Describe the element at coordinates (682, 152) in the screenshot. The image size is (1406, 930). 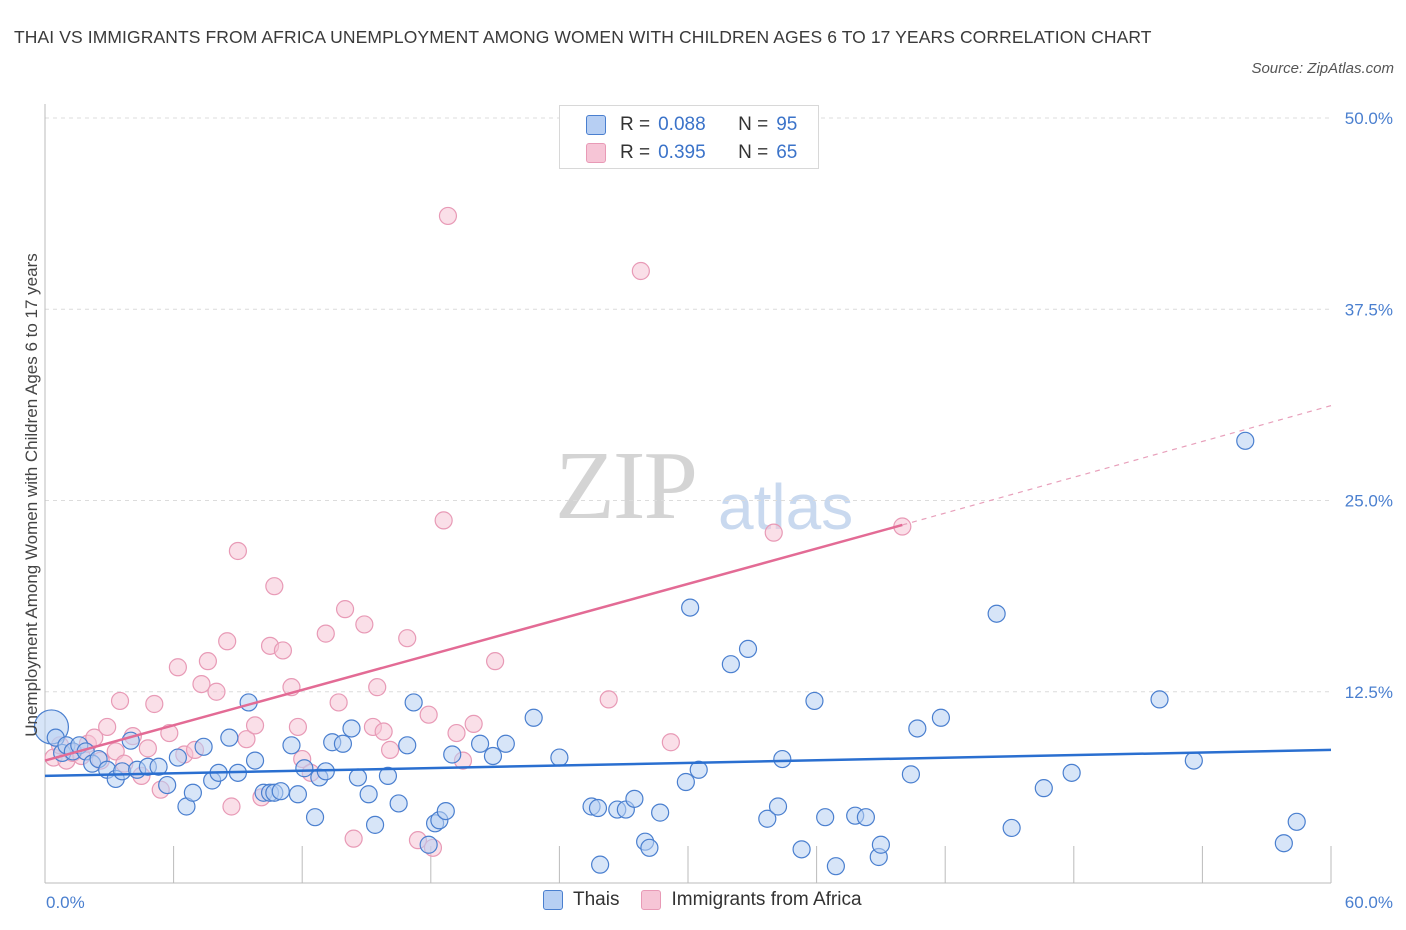
I see `legend-r-value: 0.395` at that location.